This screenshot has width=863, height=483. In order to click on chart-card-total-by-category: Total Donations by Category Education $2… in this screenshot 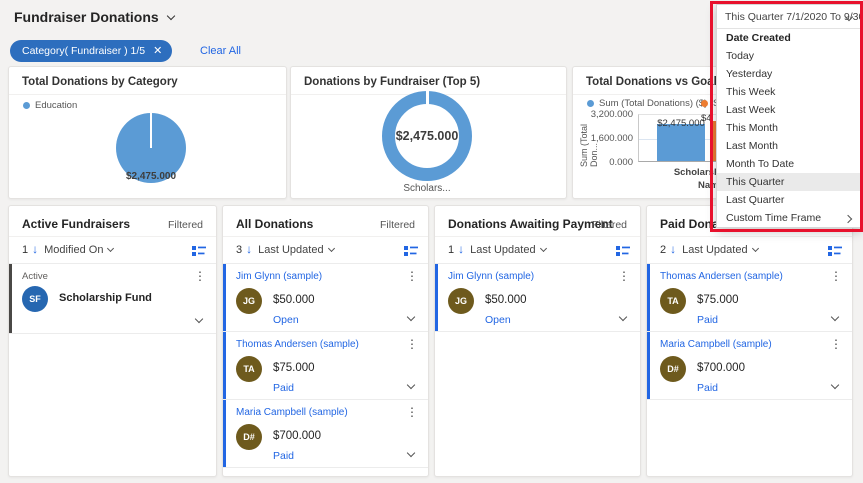, I will do `click(147, 132)`.